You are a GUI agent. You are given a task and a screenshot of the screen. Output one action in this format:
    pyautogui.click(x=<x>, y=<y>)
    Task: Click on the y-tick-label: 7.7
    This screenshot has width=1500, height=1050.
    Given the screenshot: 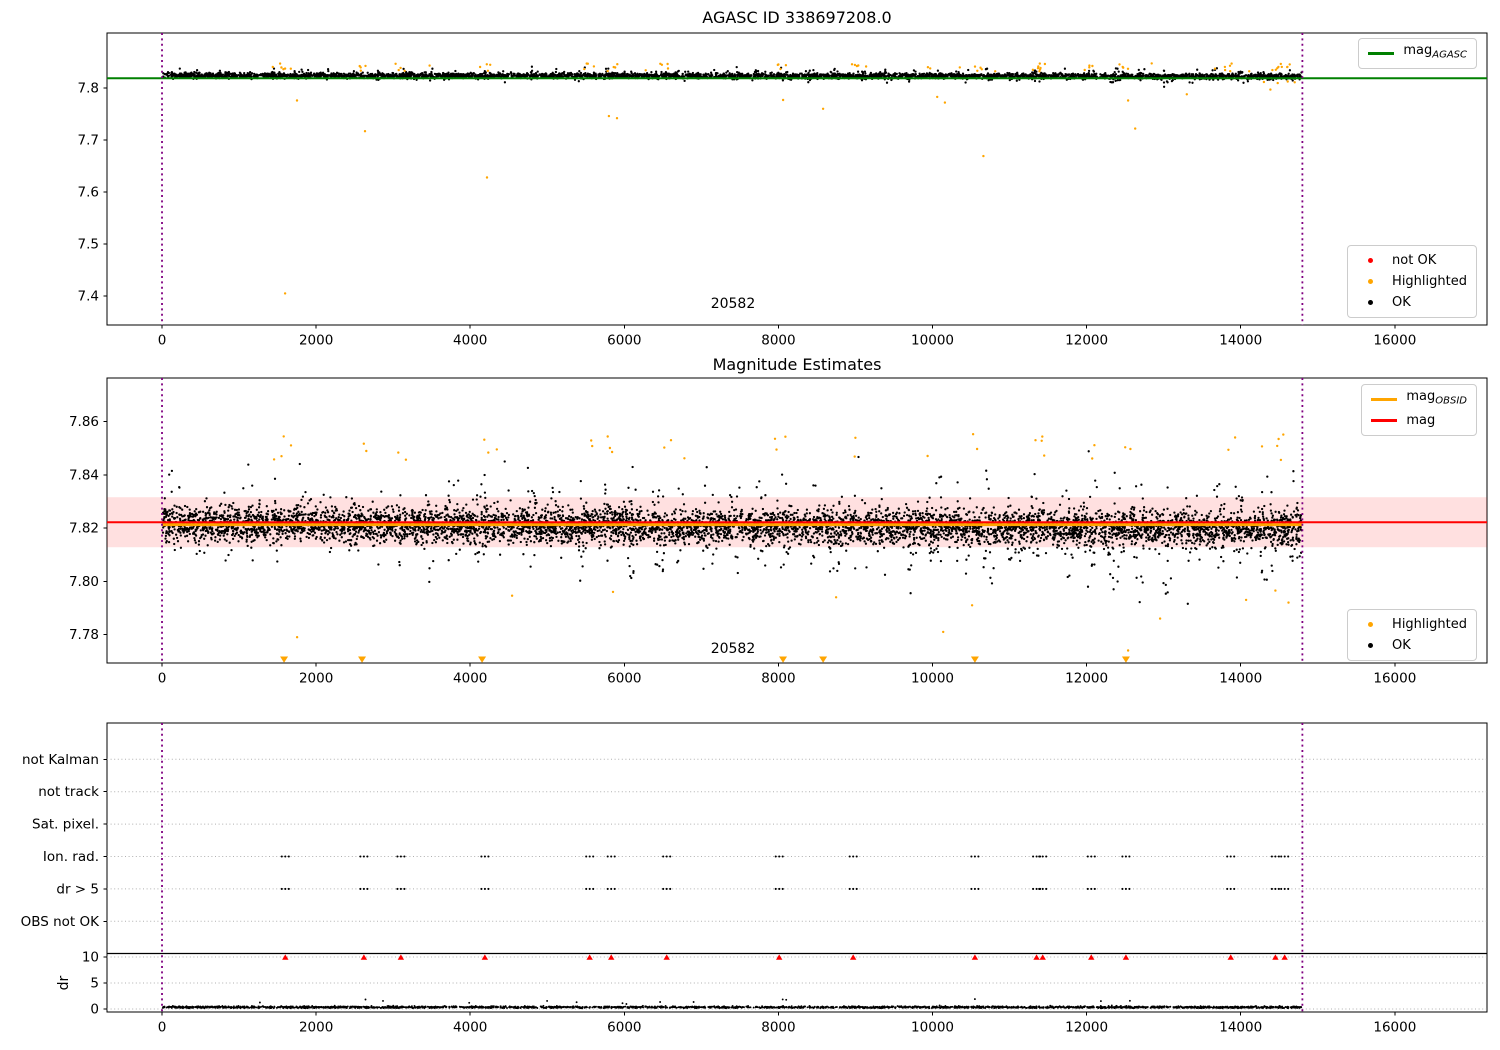 What is the action you would take?
    pyautogui.click(x=88, y=141)
    